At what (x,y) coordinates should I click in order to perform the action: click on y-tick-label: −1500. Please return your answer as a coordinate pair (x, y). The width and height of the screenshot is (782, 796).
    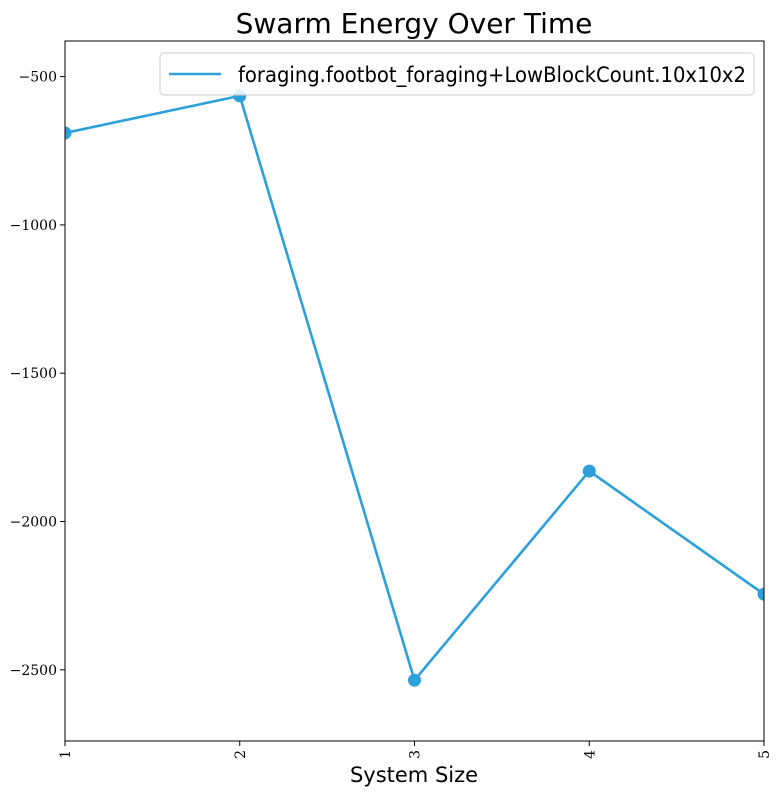
    Looking at the image, I should click on (33, 374).